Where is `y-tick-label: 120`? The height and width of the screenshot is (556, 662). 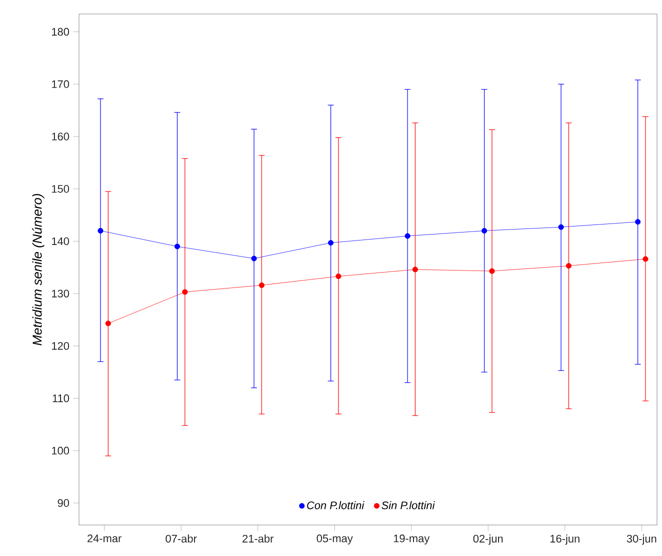
y-tick-label: 120 is located at coordinates (61, 346).